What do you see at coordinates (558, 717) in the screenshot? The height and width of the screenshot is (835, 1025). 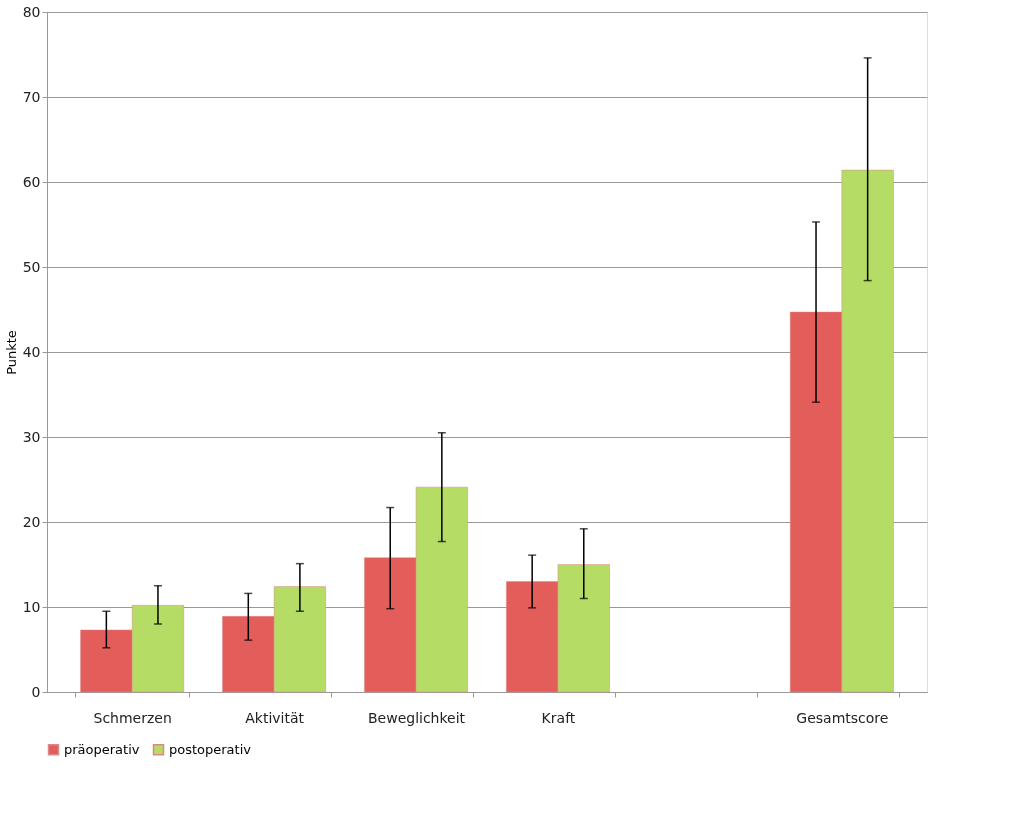 I see `x-tick-label: Kraft` at bounding box center [558, 717].